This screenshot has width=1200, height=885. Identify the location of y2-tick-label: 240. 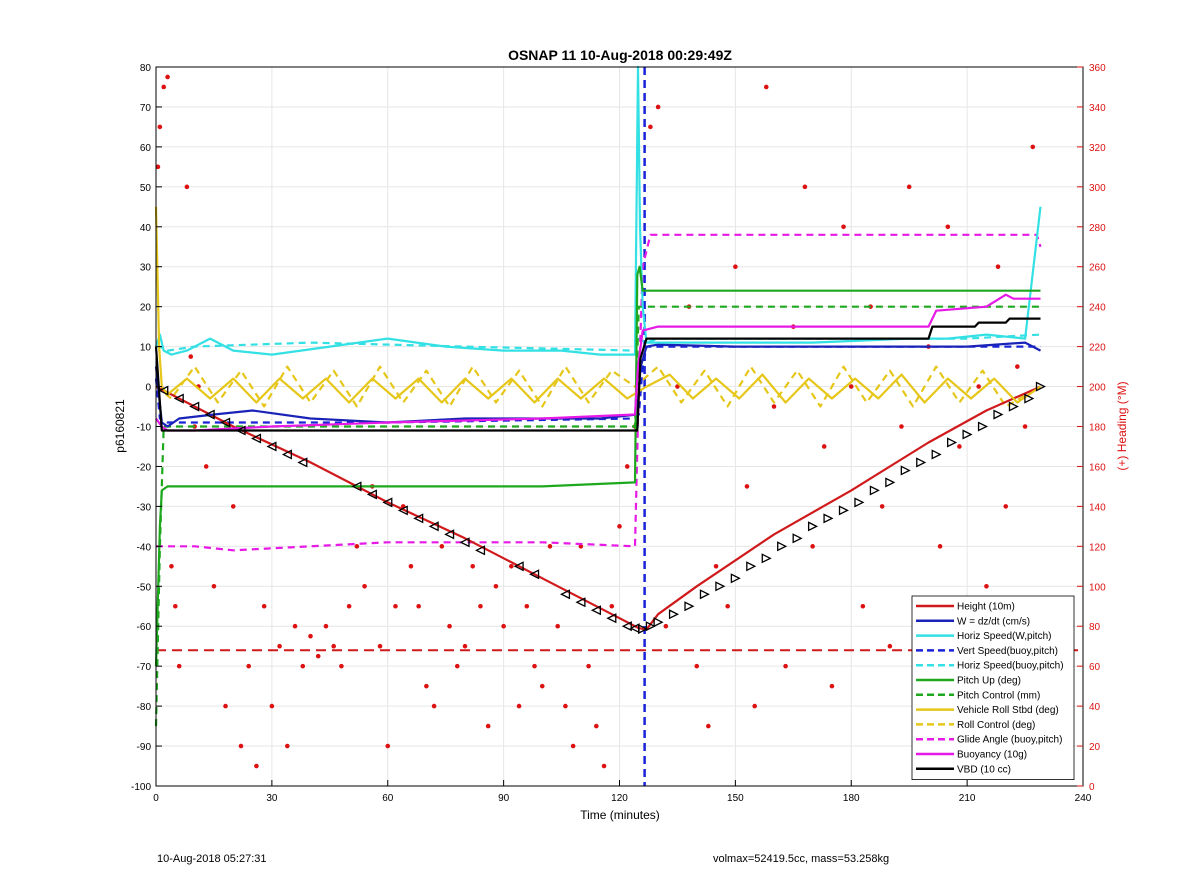
(1097, 308).